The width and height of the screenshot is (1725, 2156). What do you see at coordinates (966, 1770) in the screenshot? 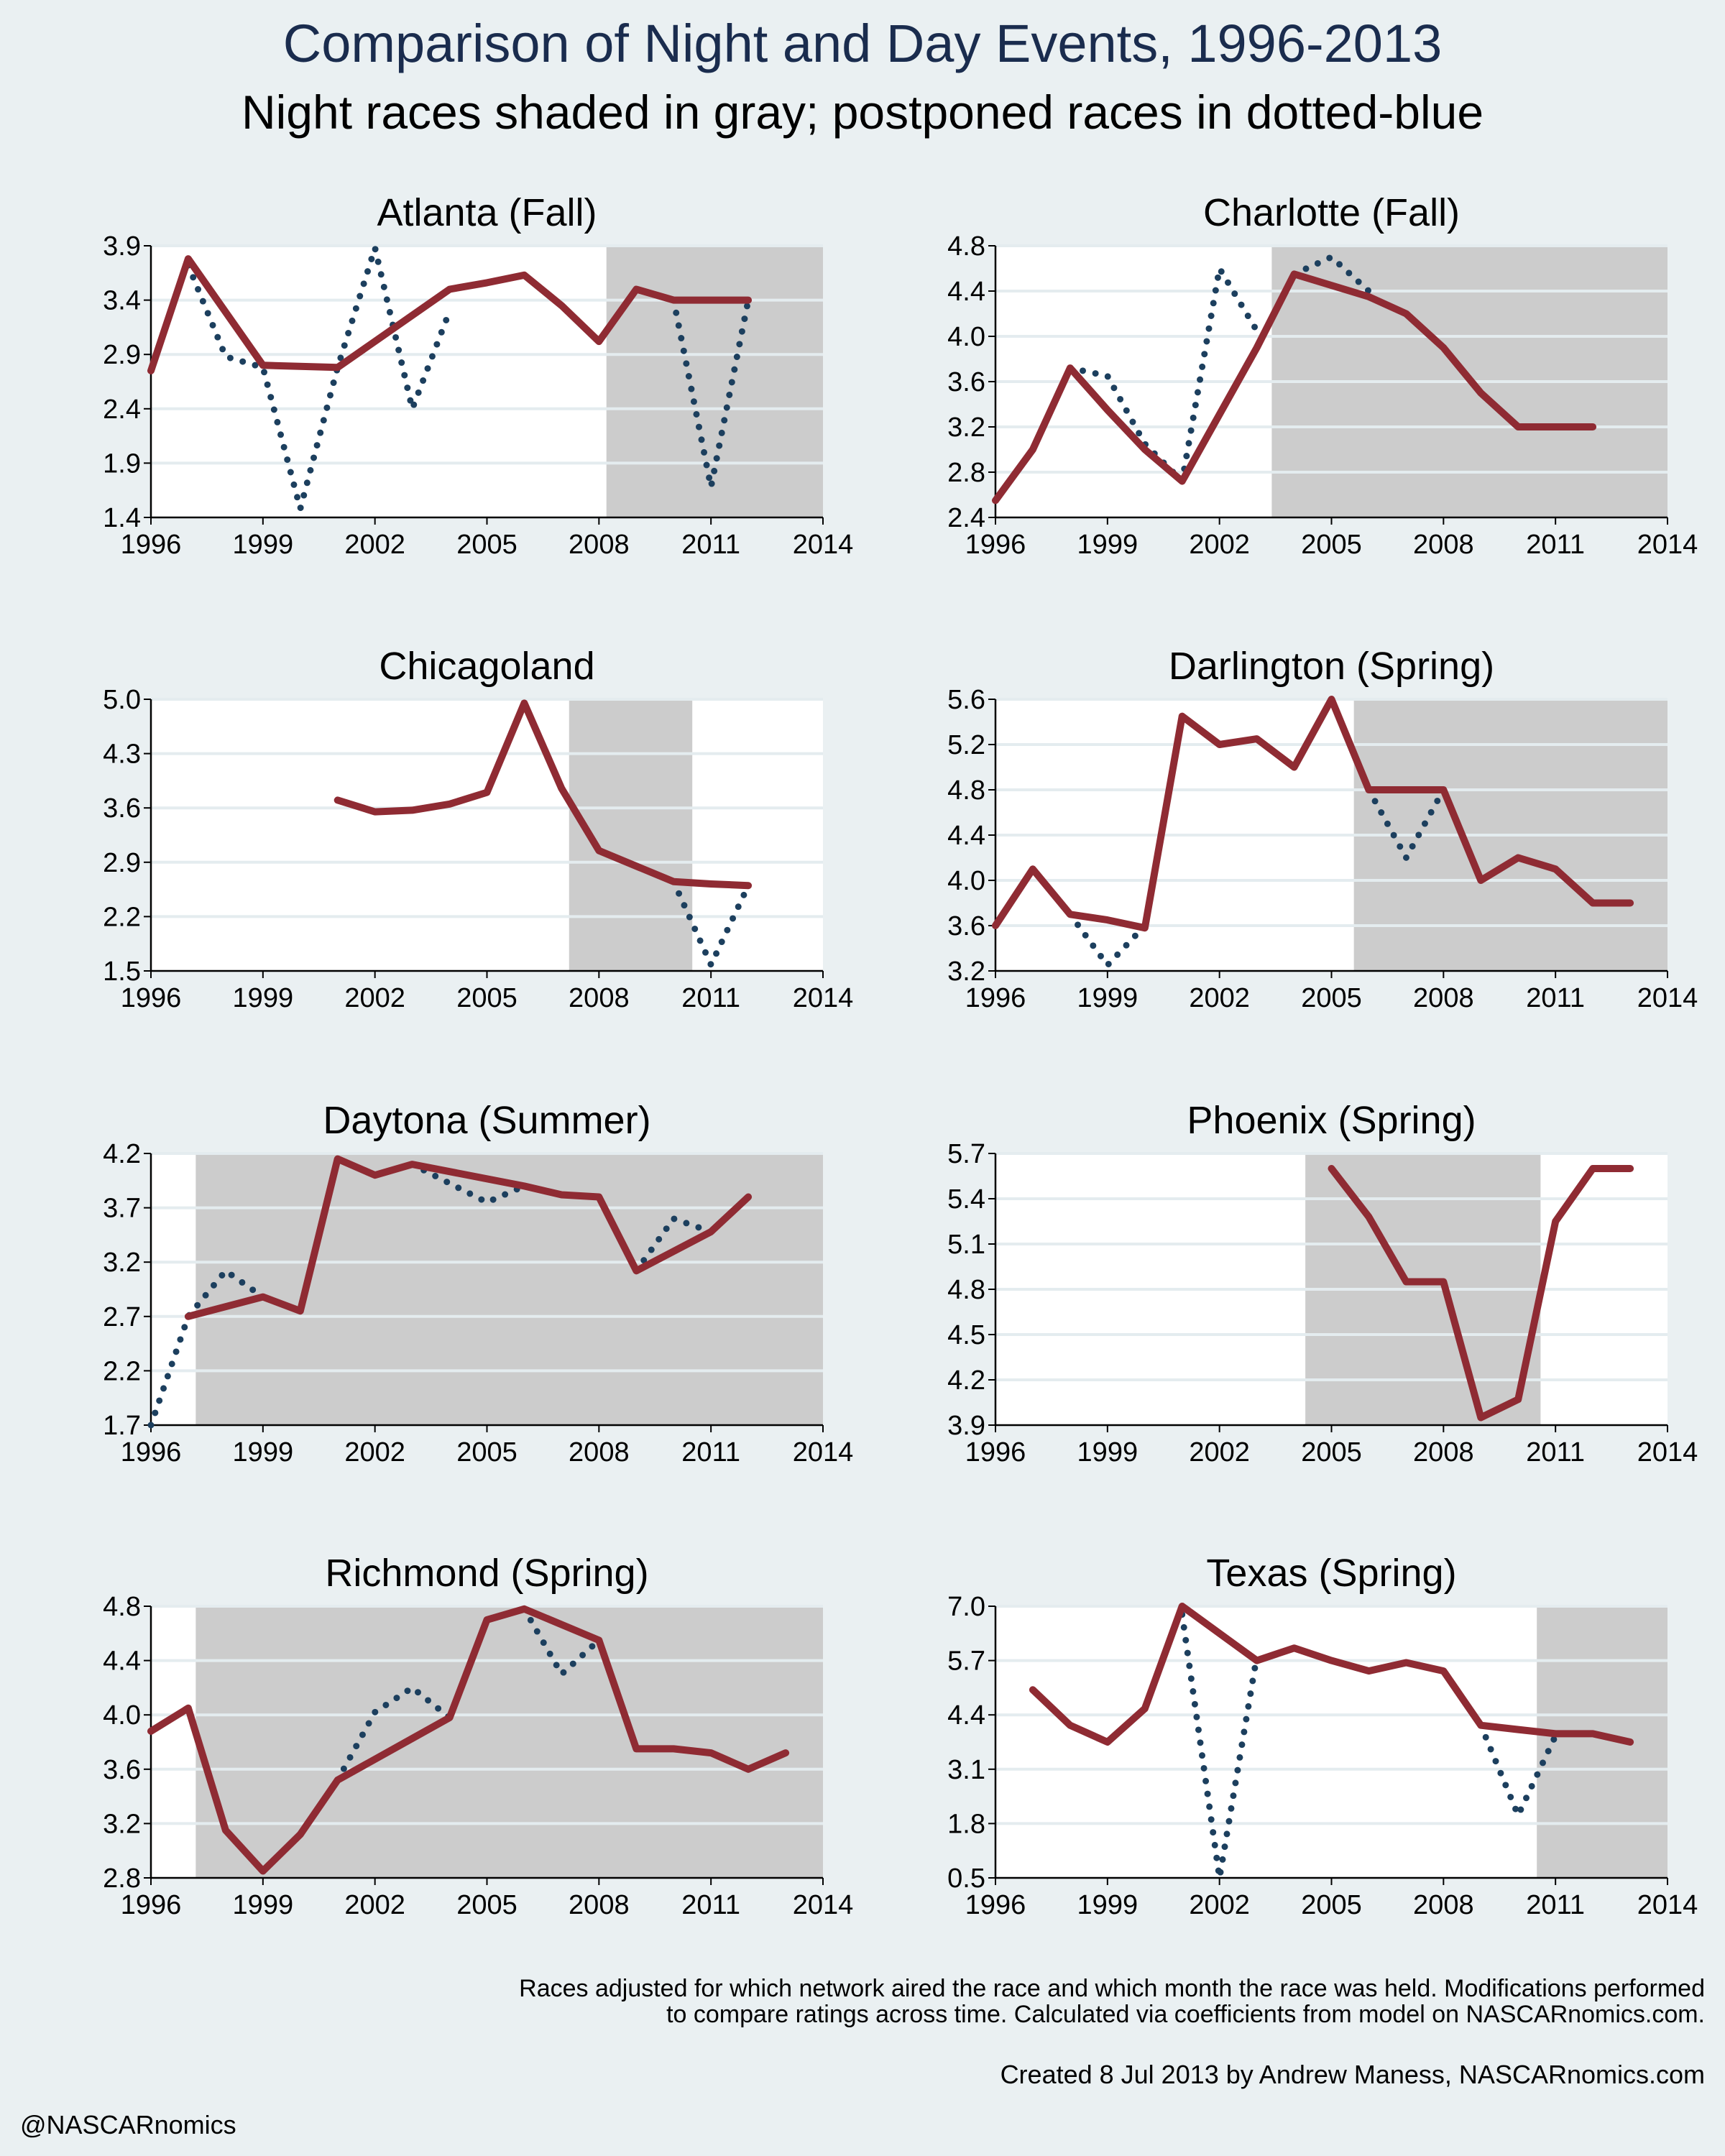
I see `y-tick-label: 3.1` at bounding box center [966, 1770].